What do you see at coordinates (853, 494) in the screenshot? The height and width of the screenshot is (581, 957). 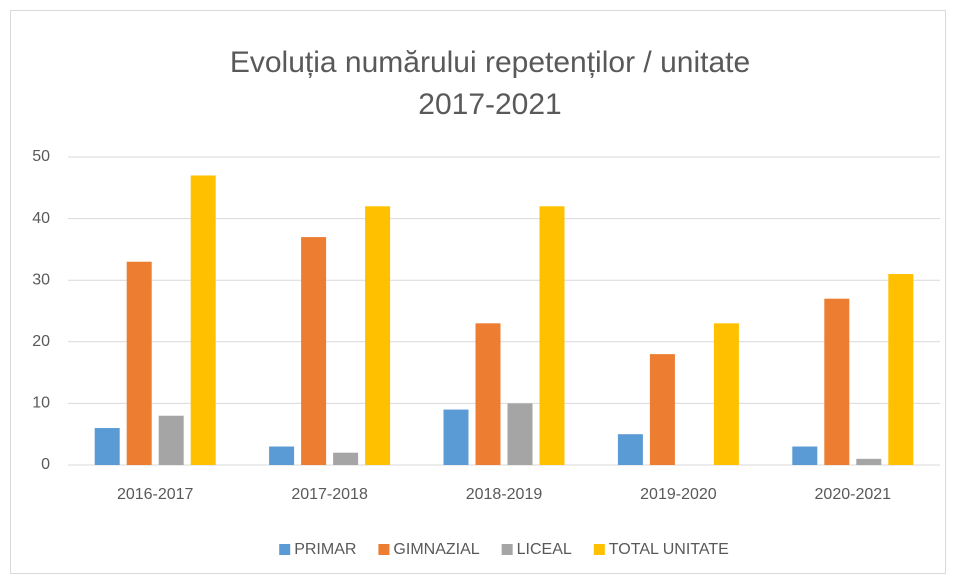 I see `x-tick-label: 2020-2021` at bounding box center [853, 494].